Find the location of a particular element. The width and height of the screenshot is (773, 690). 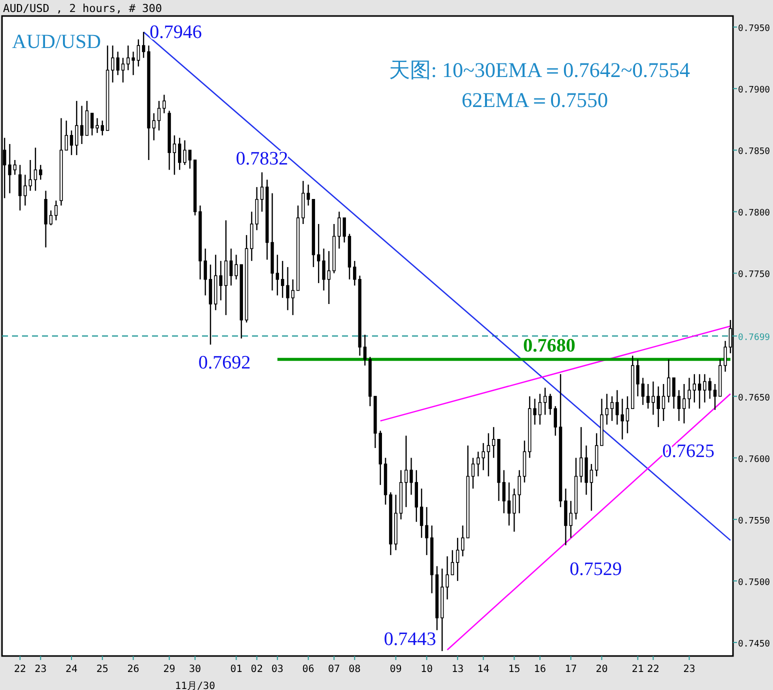

y-tick-label: 0.7500 is located at coordinates (754, 583).